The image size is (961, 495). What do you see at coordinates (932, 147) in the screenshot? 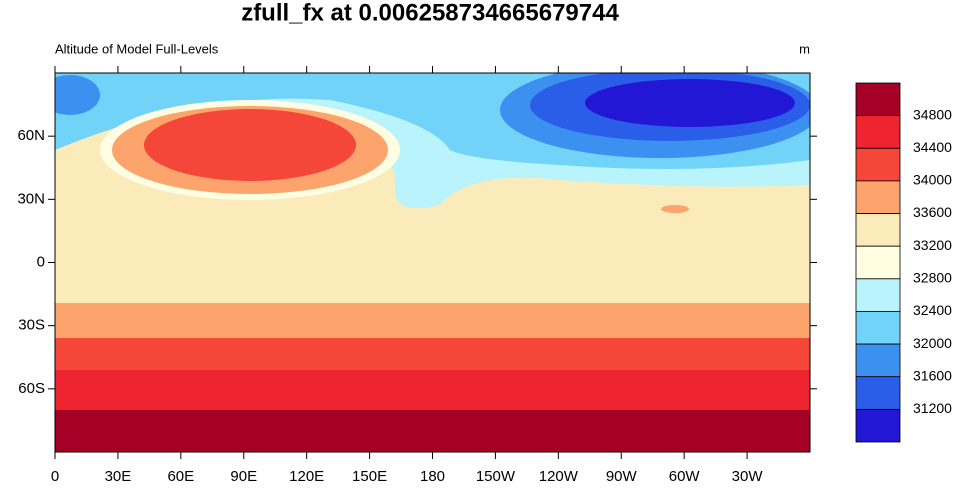
I see `colorbar-label: 34400` at bounding box center [932, 147].